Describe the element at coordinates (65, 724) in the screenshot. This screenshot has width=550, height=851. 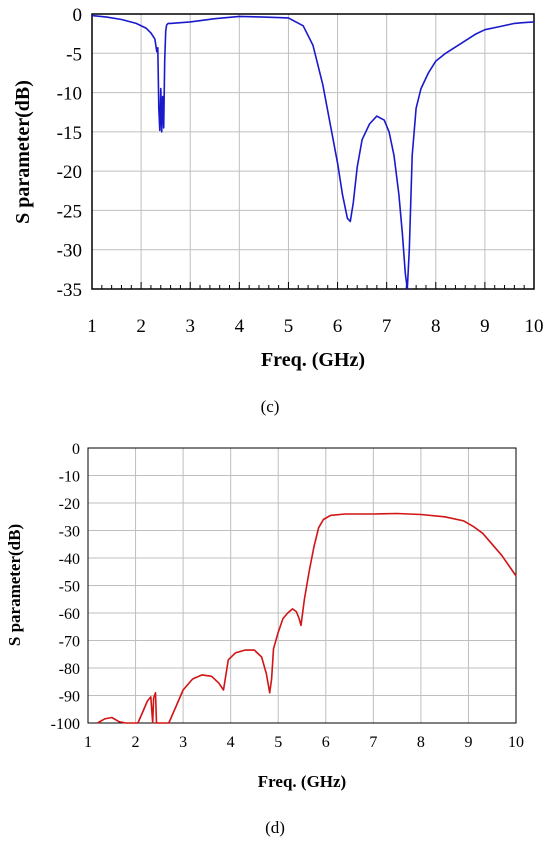
I see `y-tick-label: -100` at that location.